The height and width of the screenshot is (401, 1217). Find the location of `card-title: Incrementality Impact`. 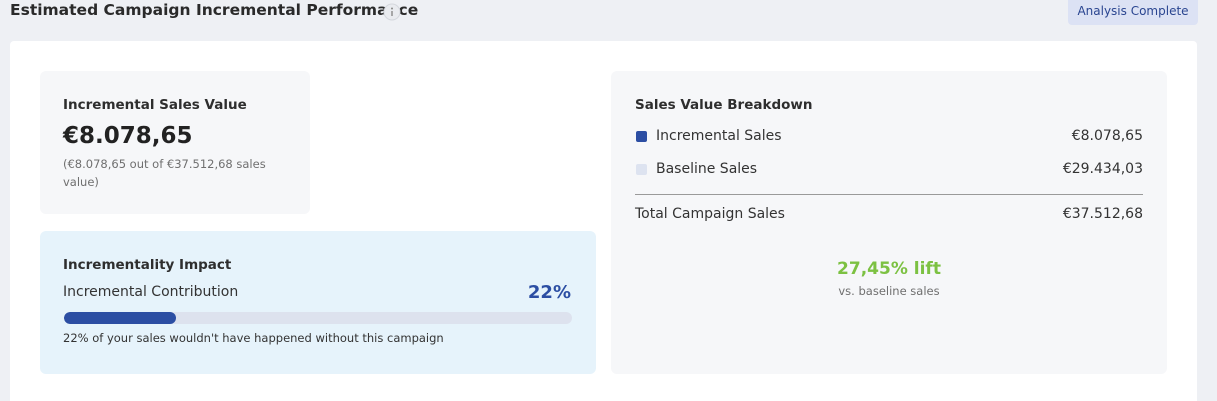

card-title: Incrementality Impact is located at coordinates (147, 265).